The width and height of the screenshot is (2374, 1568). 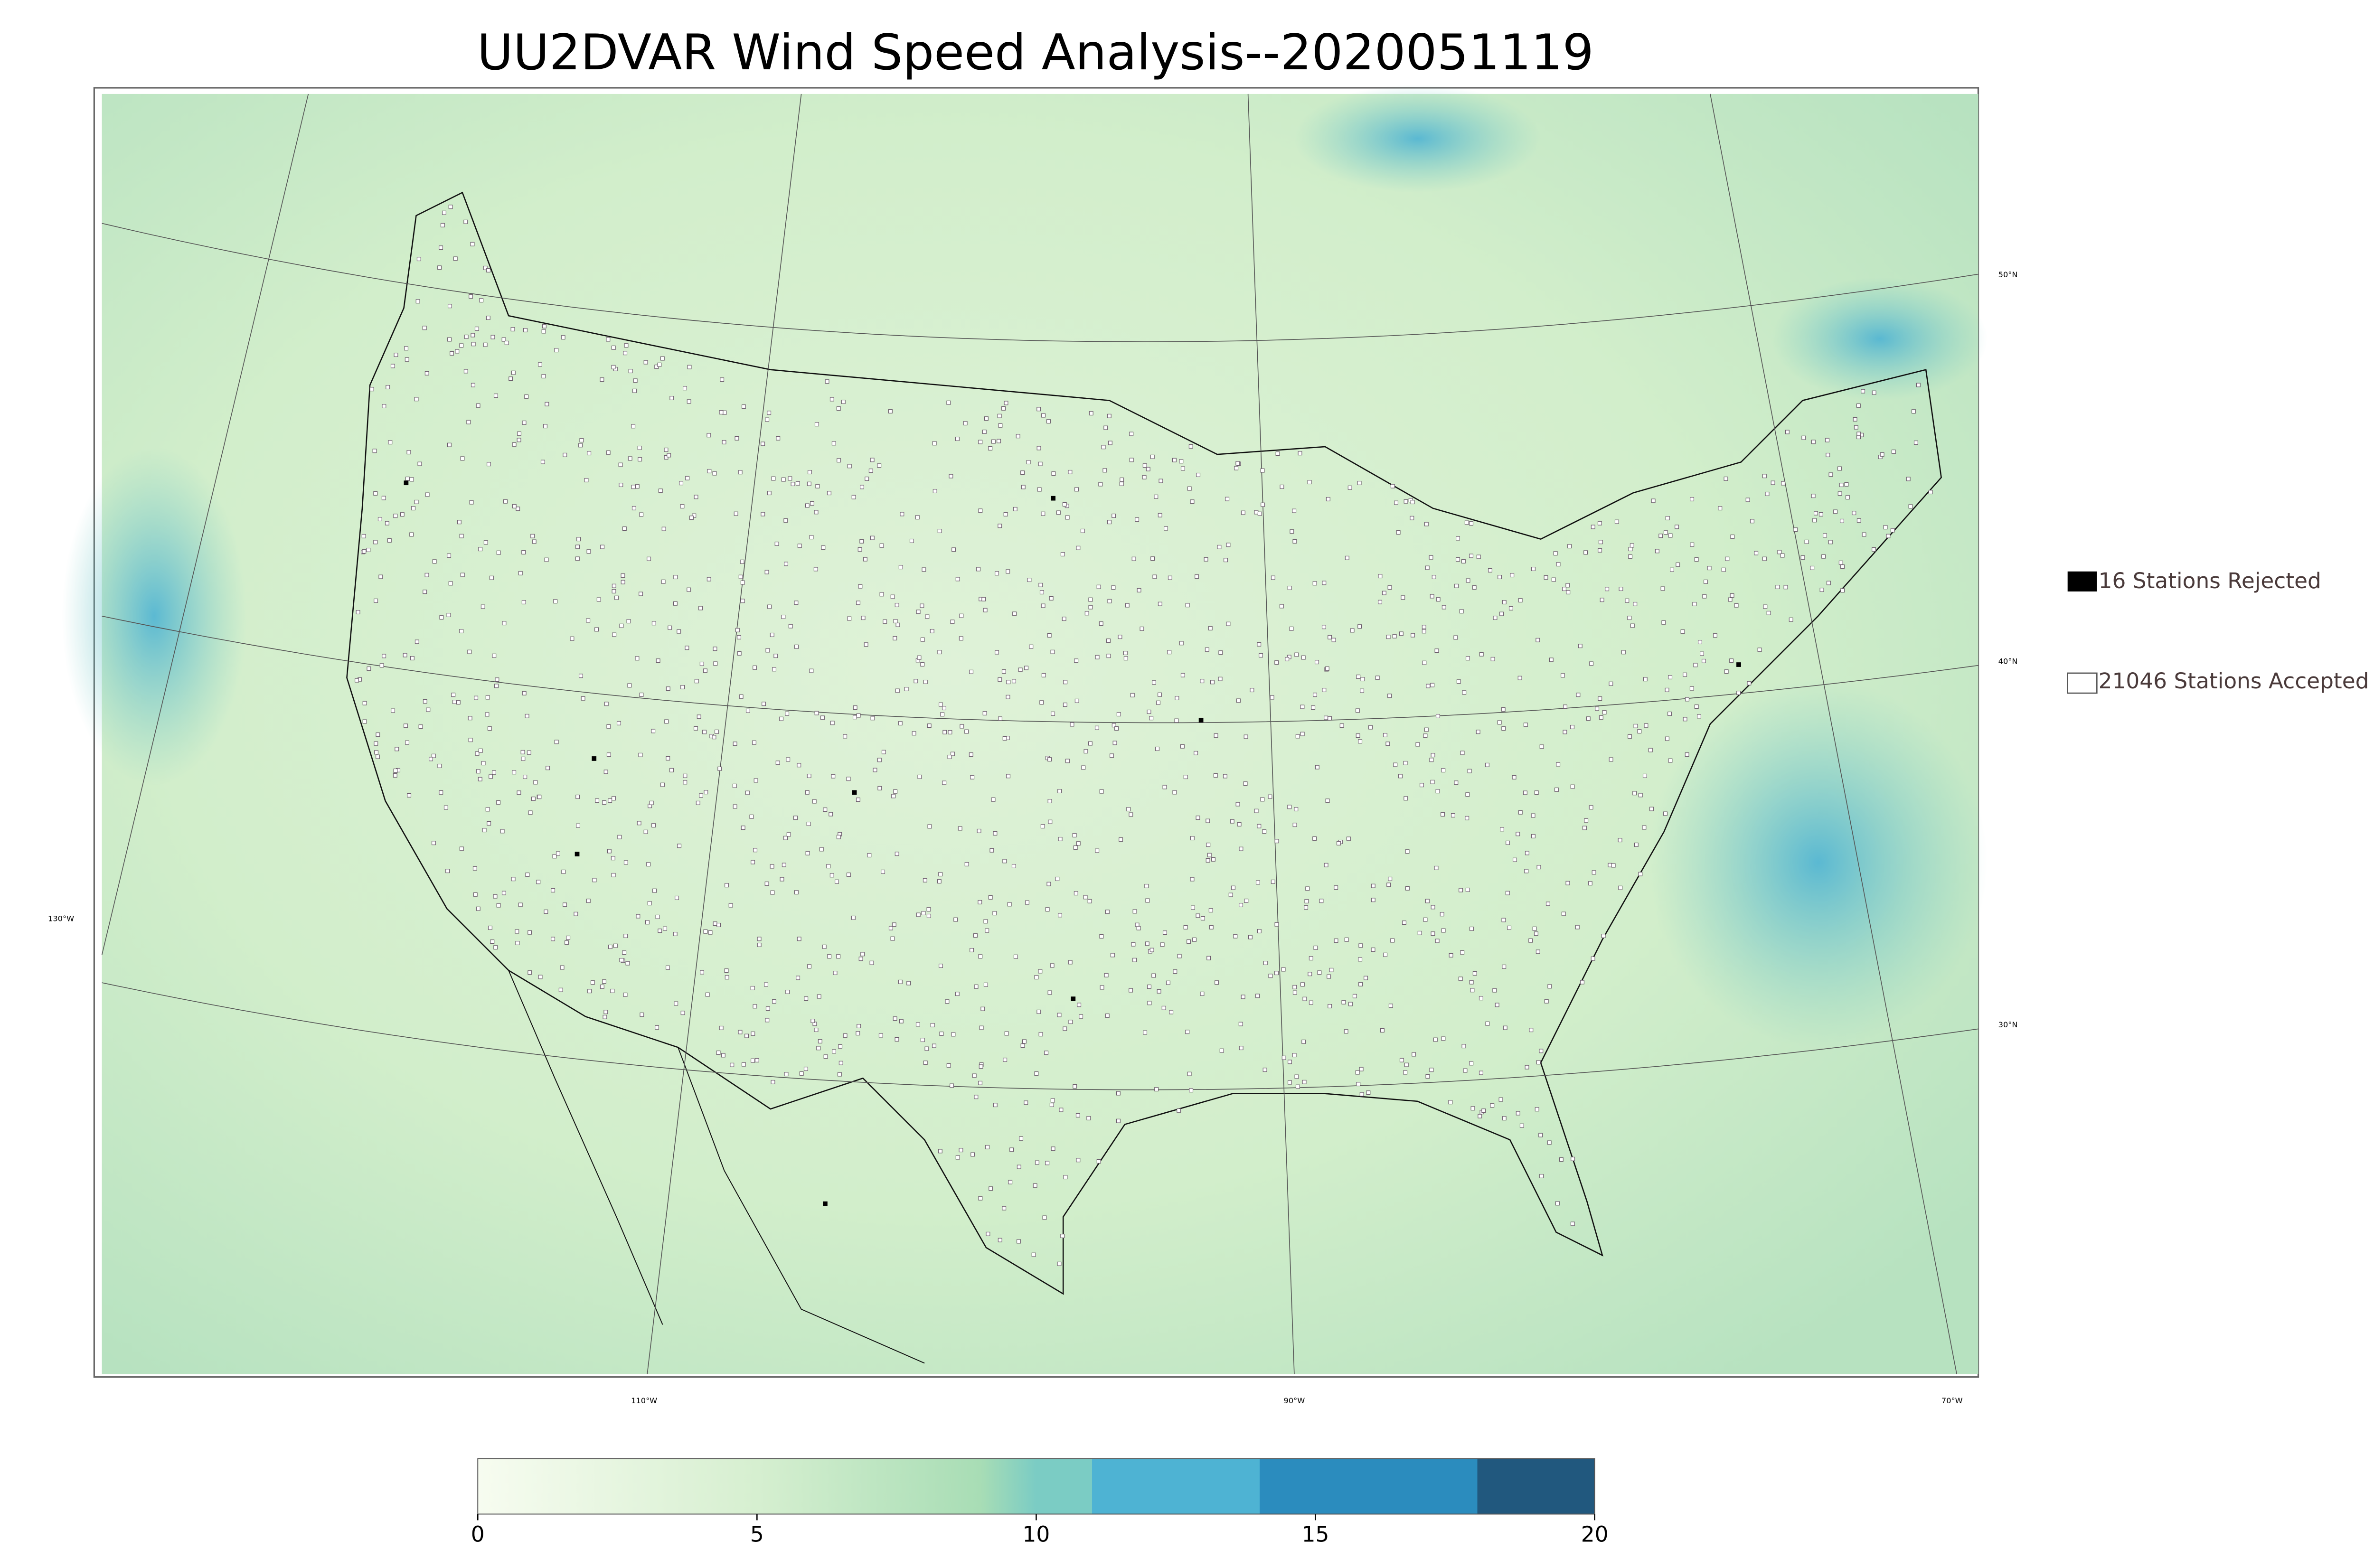 I want to click on colorbar-tick-label: 10, so click(x=1036, y=1534).